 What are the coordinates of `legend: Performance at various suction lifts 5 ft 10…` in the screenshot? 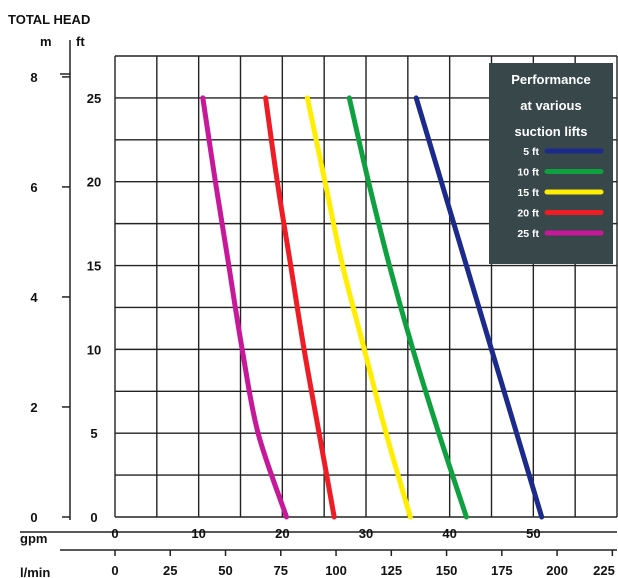 It's located at (551, 163).